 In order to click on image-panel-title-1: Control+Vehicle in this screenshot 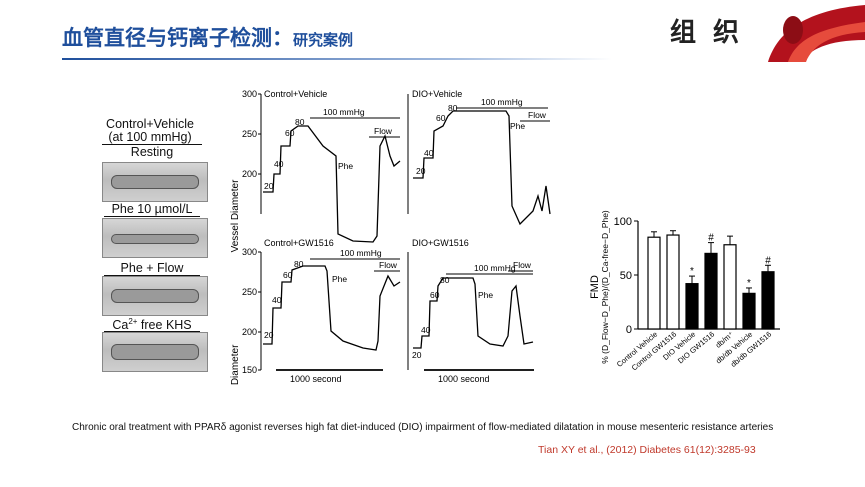, I will do `click(150, 124)`.